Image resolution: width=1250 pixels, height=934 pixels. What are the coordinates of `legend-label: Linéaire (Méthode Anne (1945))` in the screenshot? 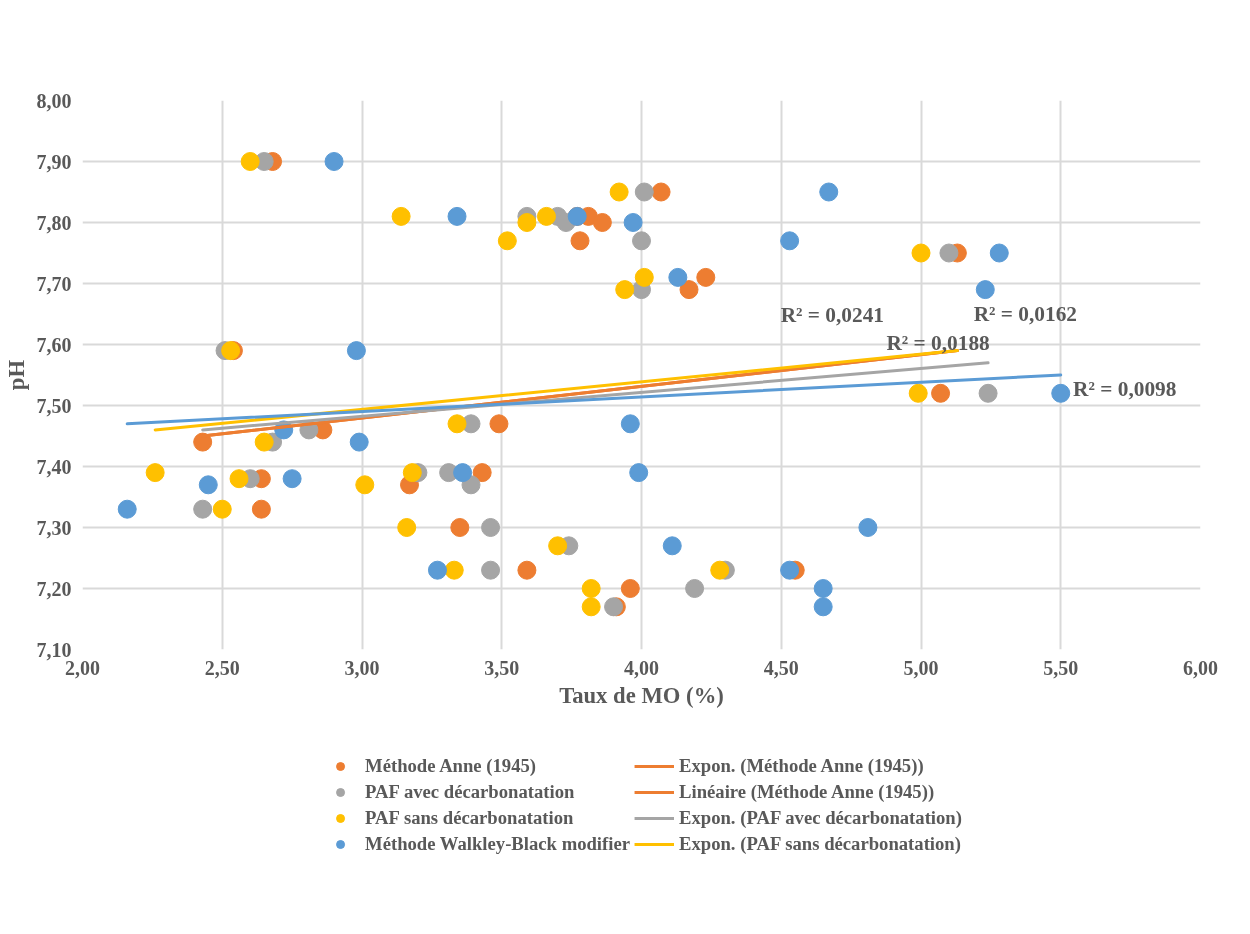 It's located at (807, 792).